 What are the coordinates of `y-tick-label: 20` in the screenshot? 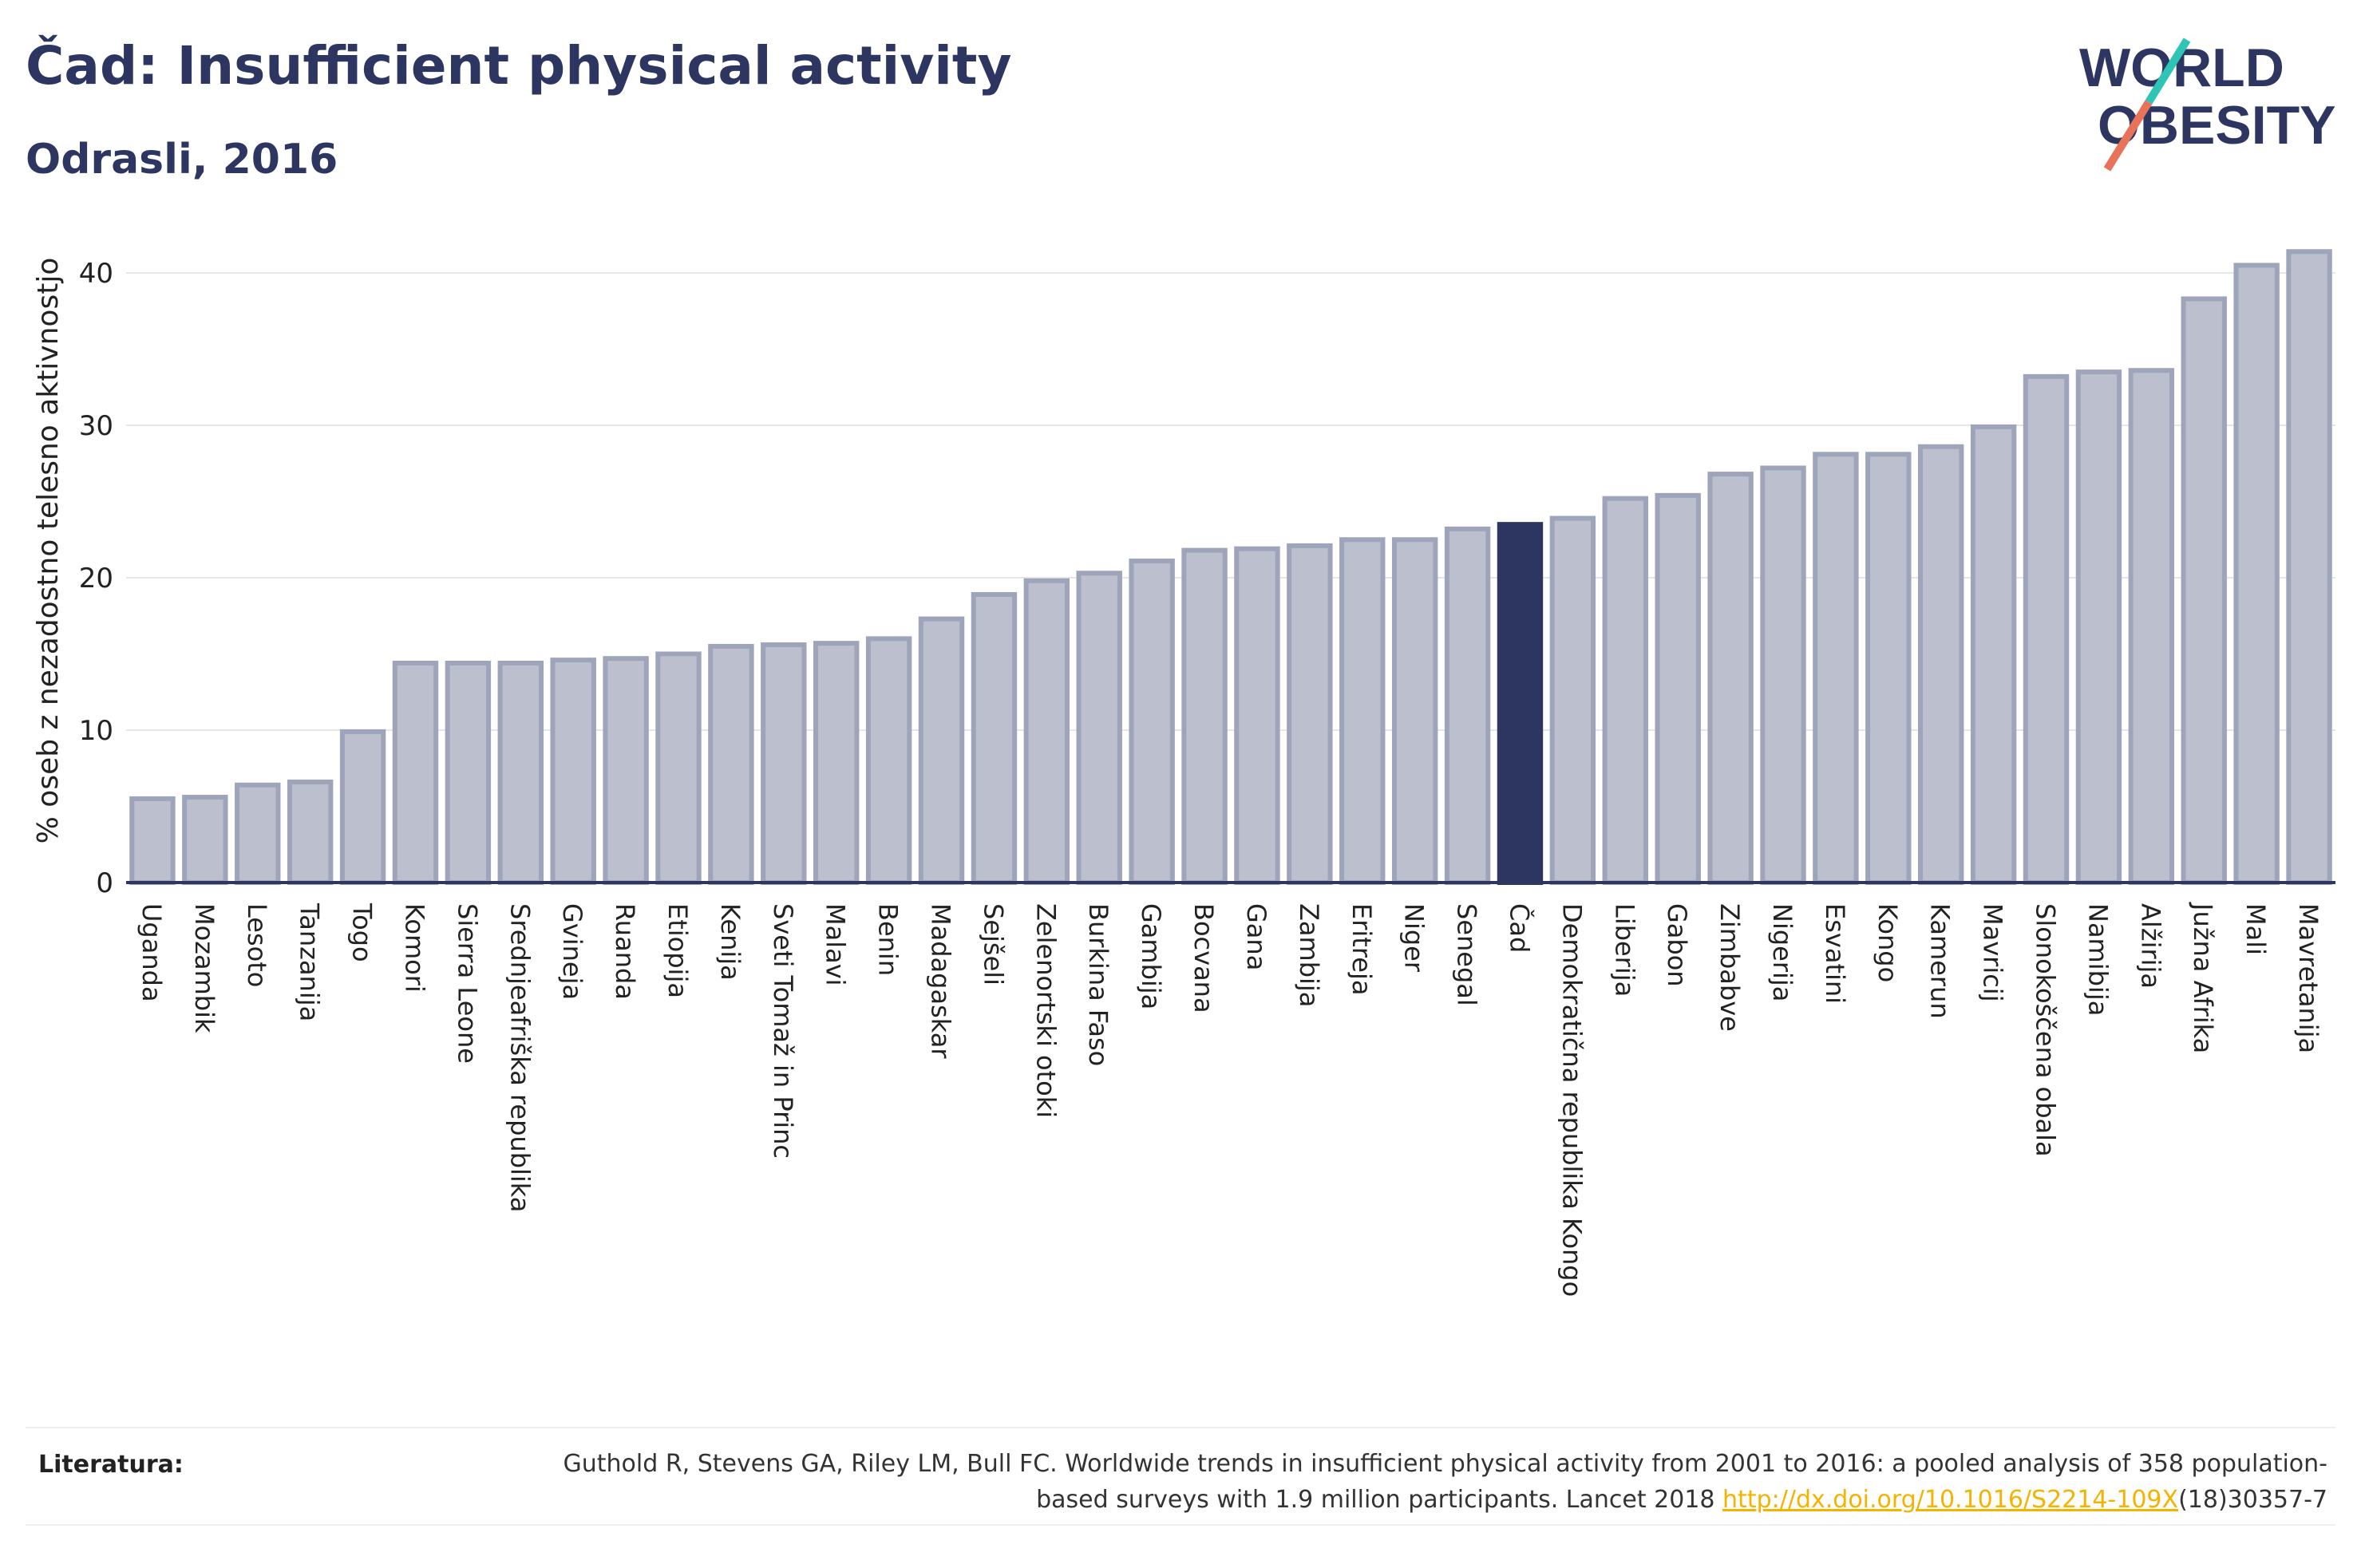 It's located at (96, 578).